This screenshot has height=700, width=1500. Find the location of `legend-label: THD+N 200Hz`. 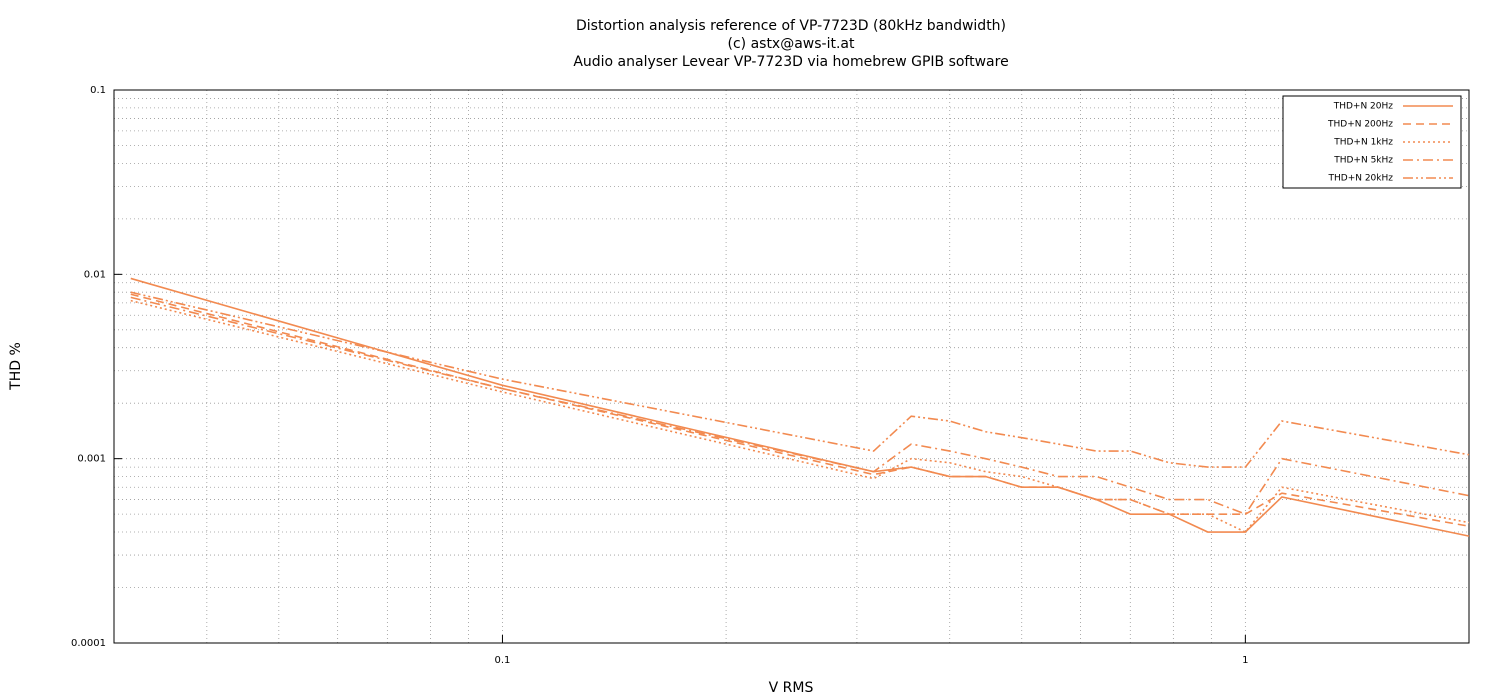

legend-label: THD+N 200Hz is located at coordinates (1360, 125).